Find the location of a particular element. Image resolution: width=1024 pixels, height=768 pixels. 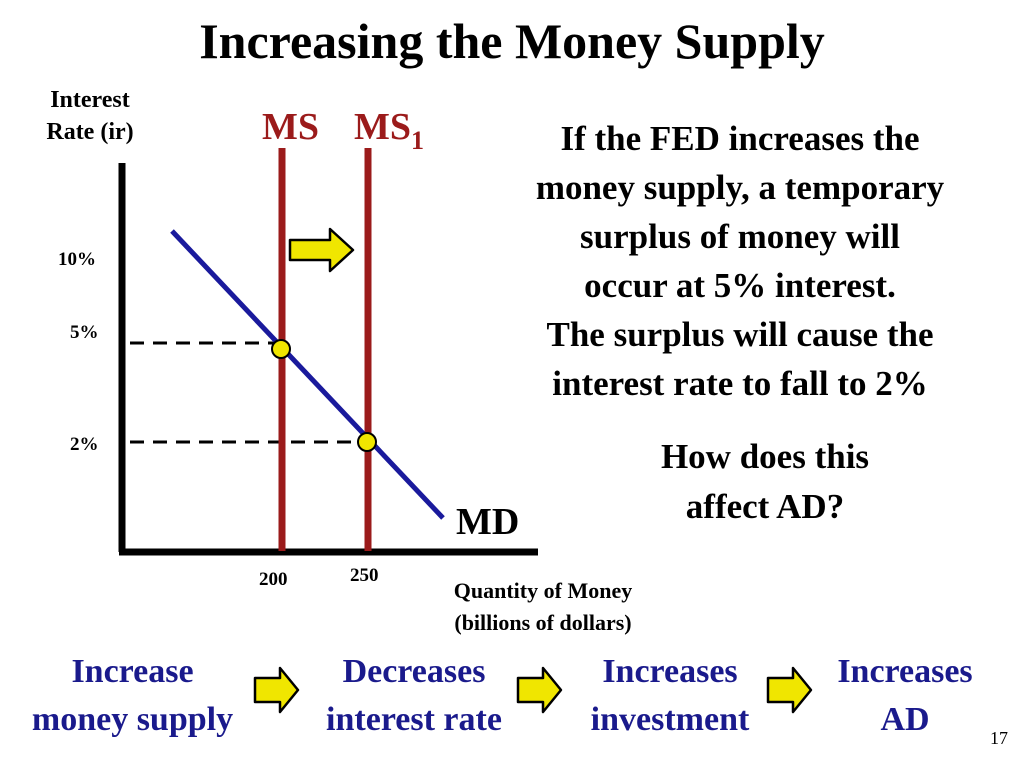

x-tick-250: 250 is located at coordinates (364, 575).